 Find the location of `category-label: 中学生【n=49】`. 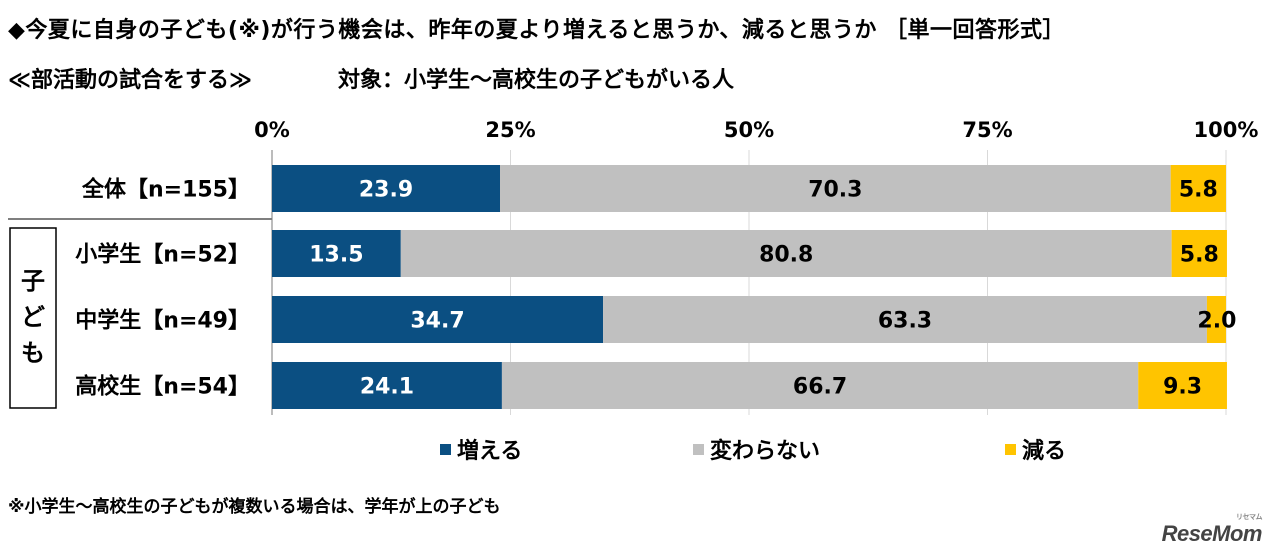

category-label: 中学生【n=49】 is located at coordinates (162, 321).